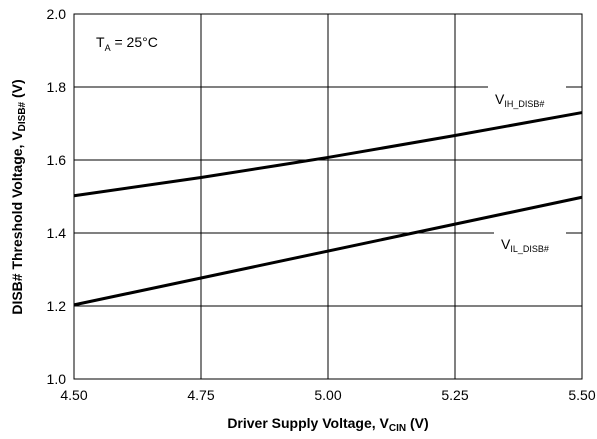 This screenshot has width=597, height=439. I want to click on condition-subscript: A, so click(108, 48).